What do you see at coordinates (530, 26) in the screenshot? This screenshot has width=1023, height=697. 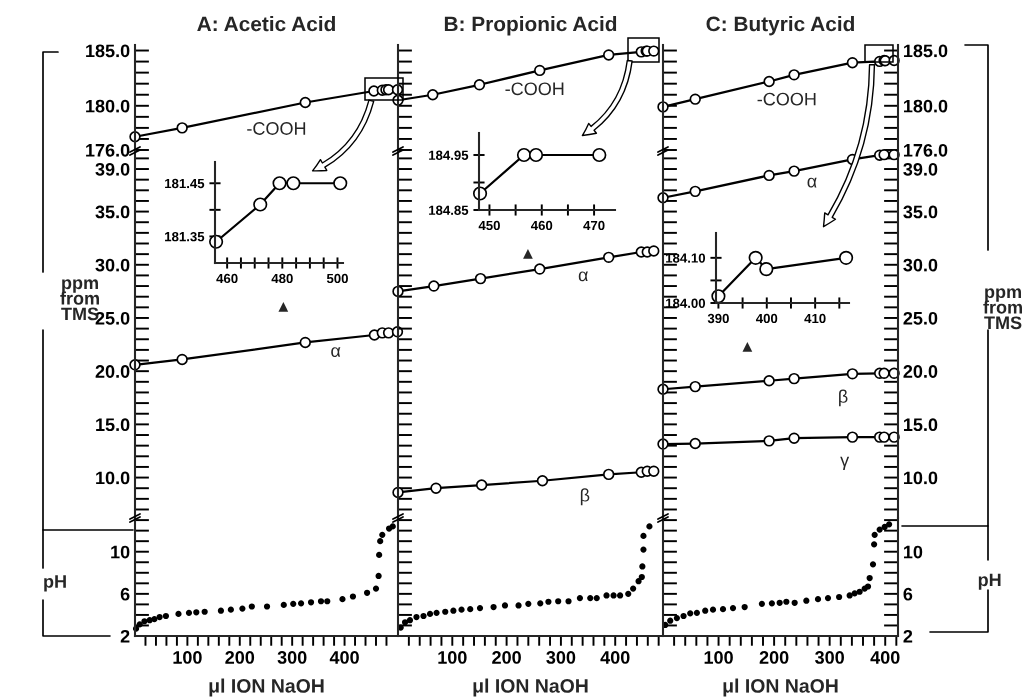 I see `chart-title: B: Propionic Acid` at bounding box center [530, 26].